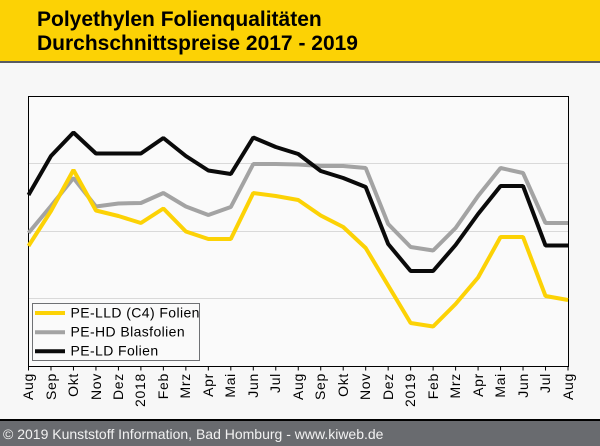  What do you see at coordinates (115, 350) in the screenshot?
I see `svg-text: PE-LD Folien` at bounding box center [115, 350].